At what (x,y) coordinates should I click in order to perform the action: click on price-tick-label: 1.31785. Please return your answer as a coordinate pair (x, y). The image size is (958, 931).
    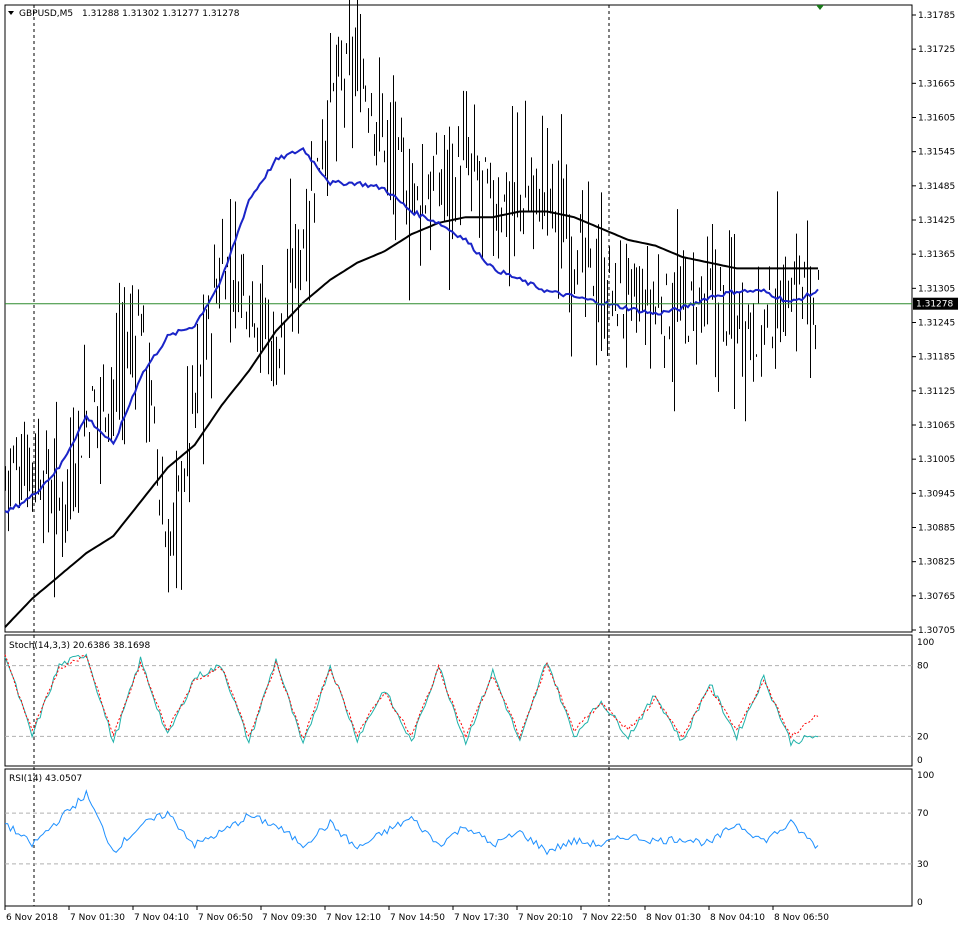
    Looking at the image, I should click on (936, 16).